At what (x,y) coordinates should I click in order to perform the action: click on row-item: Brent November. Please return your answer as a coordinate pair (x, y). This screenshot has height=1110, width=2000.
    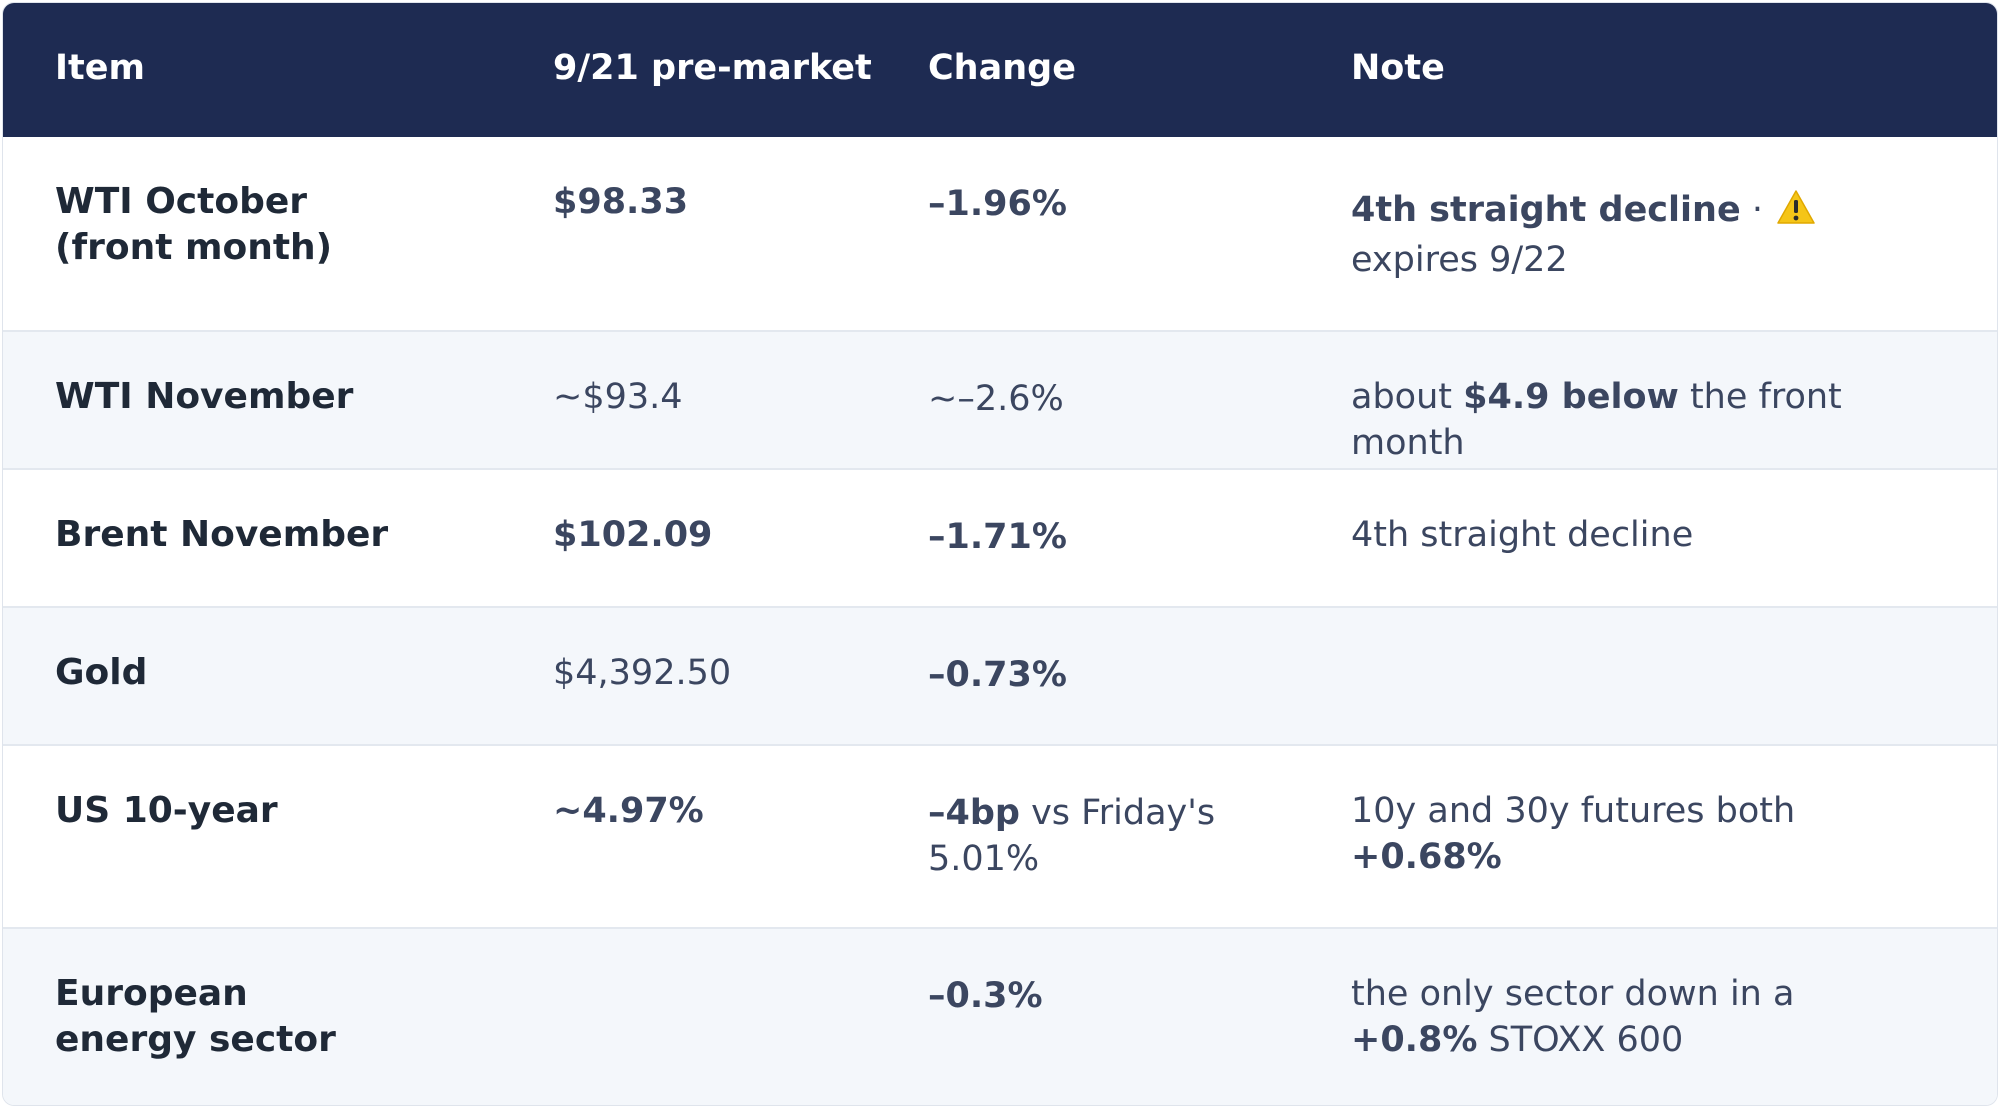
    Looking at the image, I should click on (222, 534).